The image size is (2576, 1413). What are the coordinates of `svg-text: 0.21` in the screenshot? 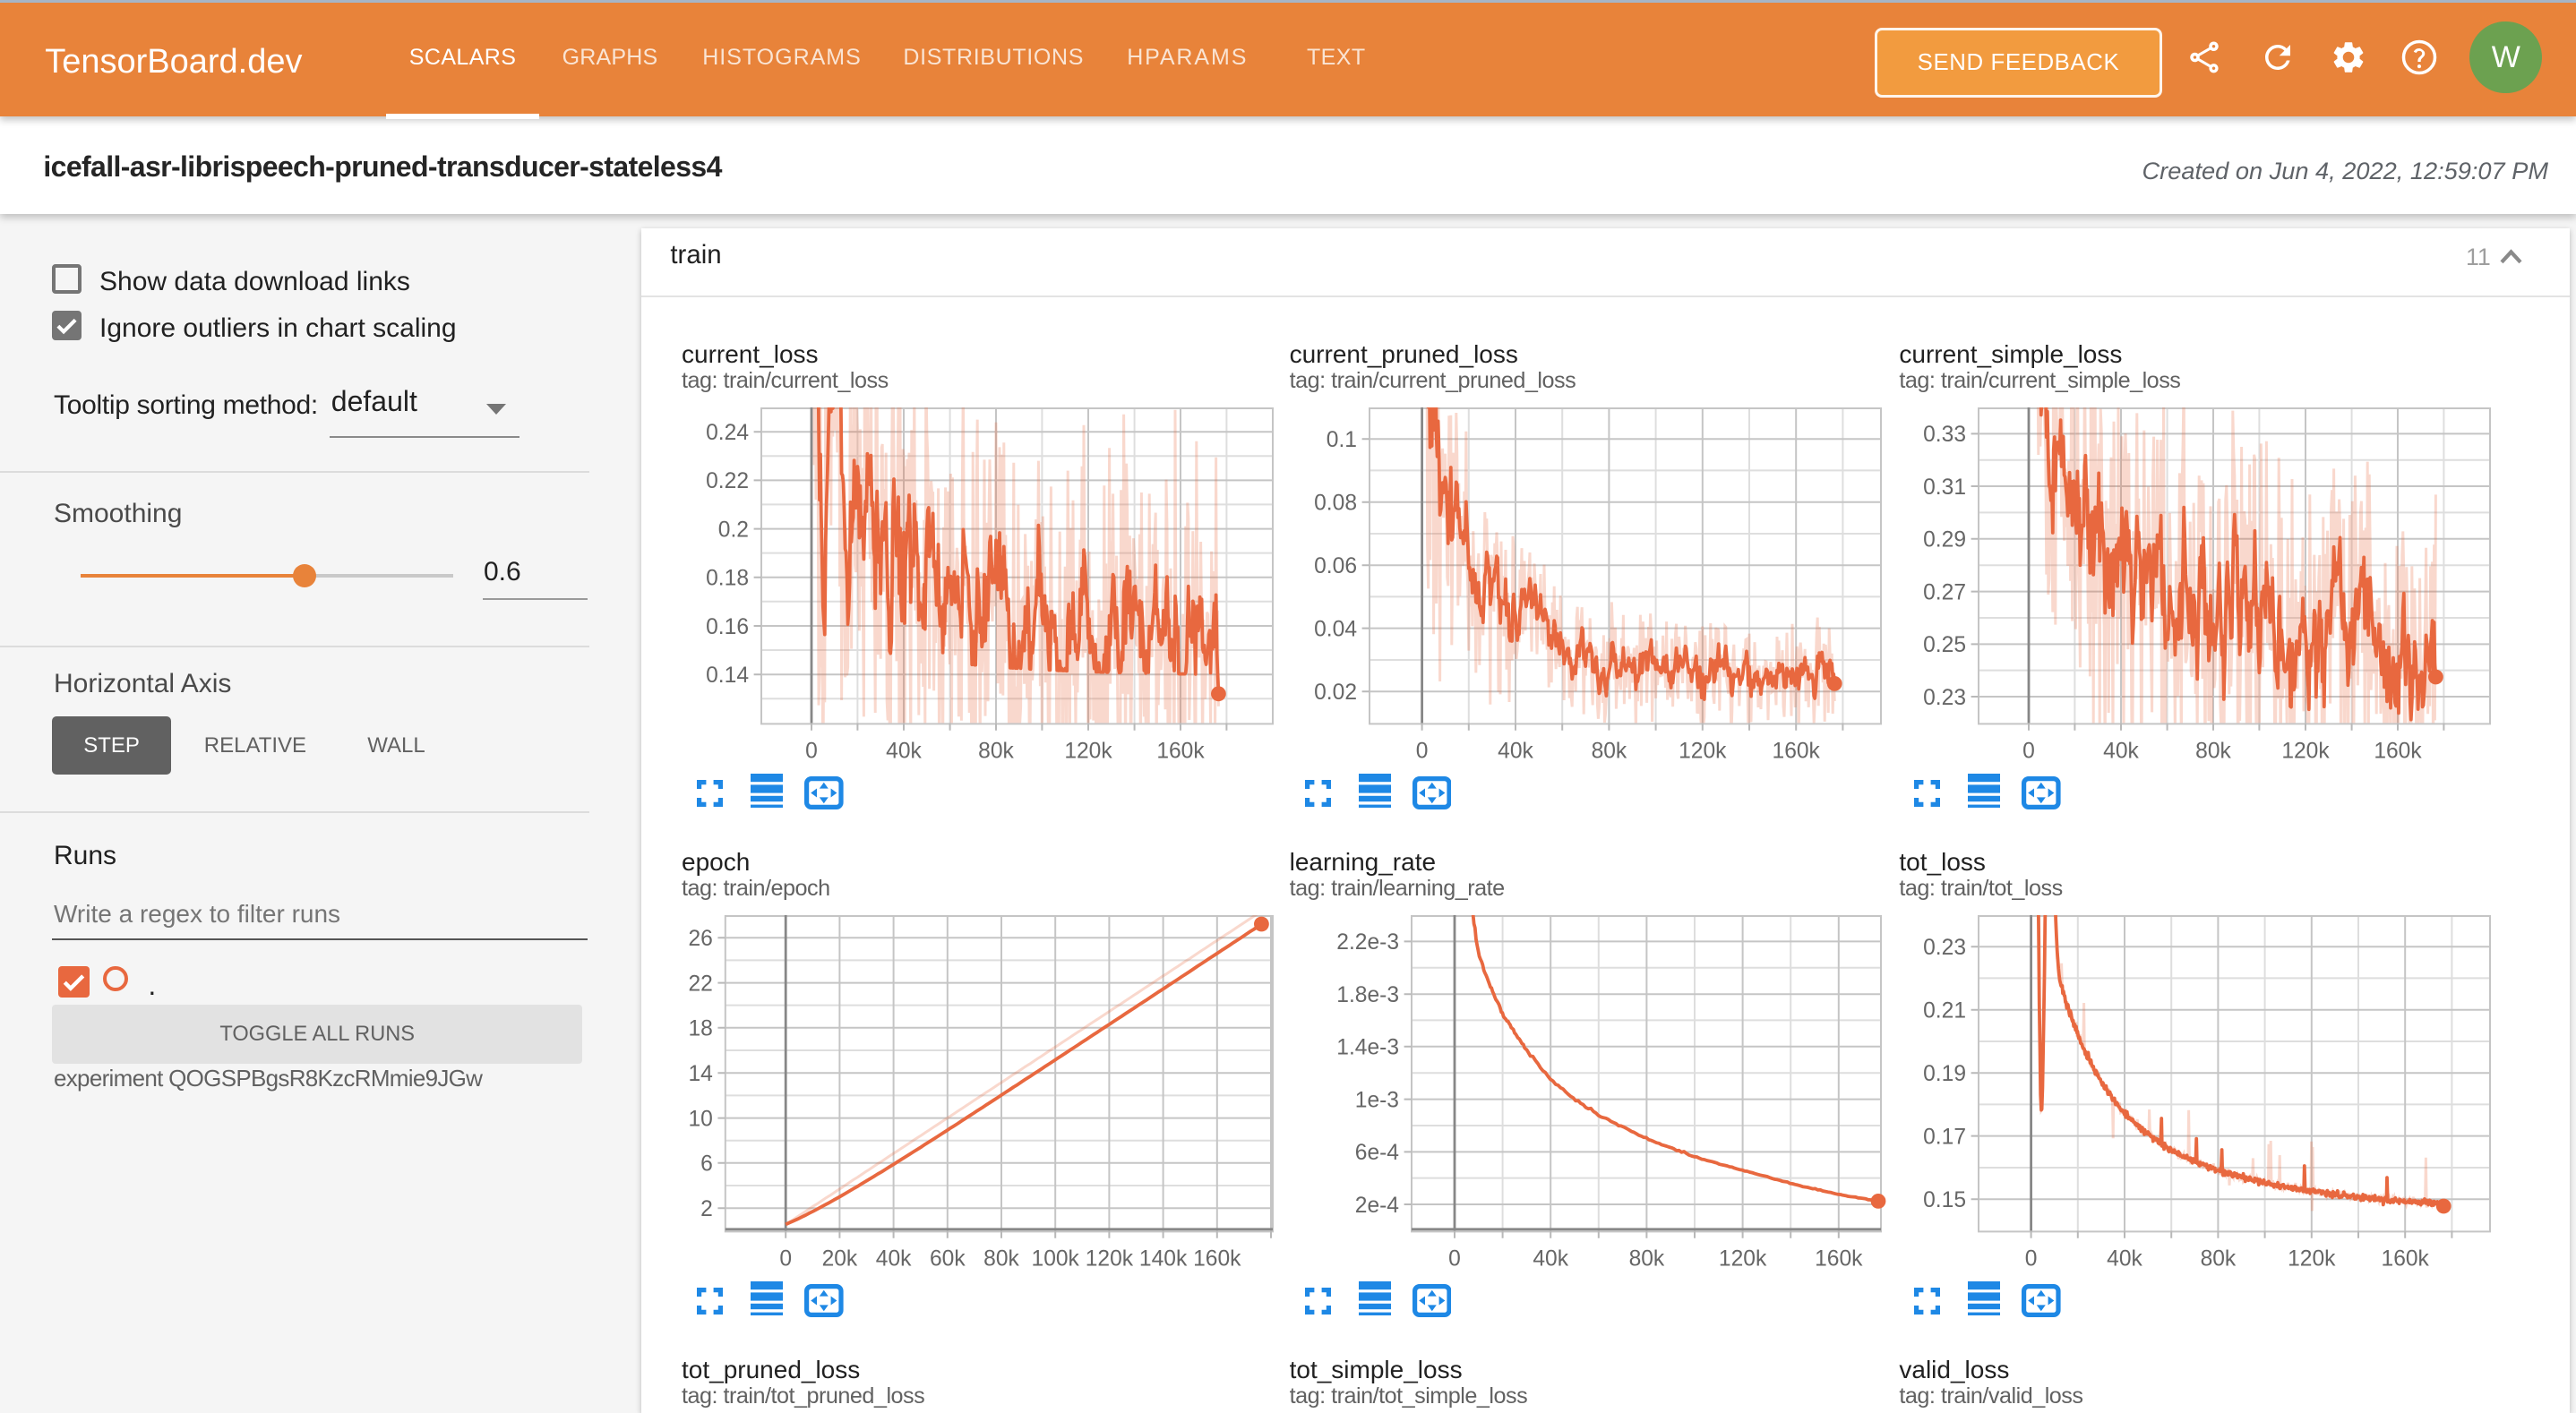 It's located at (1945, 1011).